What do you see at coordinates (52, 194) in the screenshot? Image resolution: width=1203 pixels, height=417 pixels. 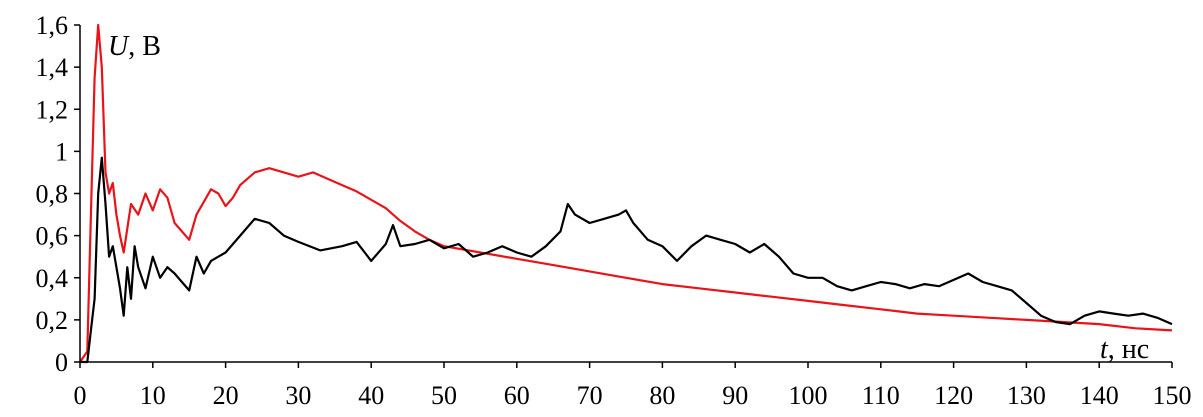 I see `y-tick-label: 0,8` at bounding box center [52, 194].